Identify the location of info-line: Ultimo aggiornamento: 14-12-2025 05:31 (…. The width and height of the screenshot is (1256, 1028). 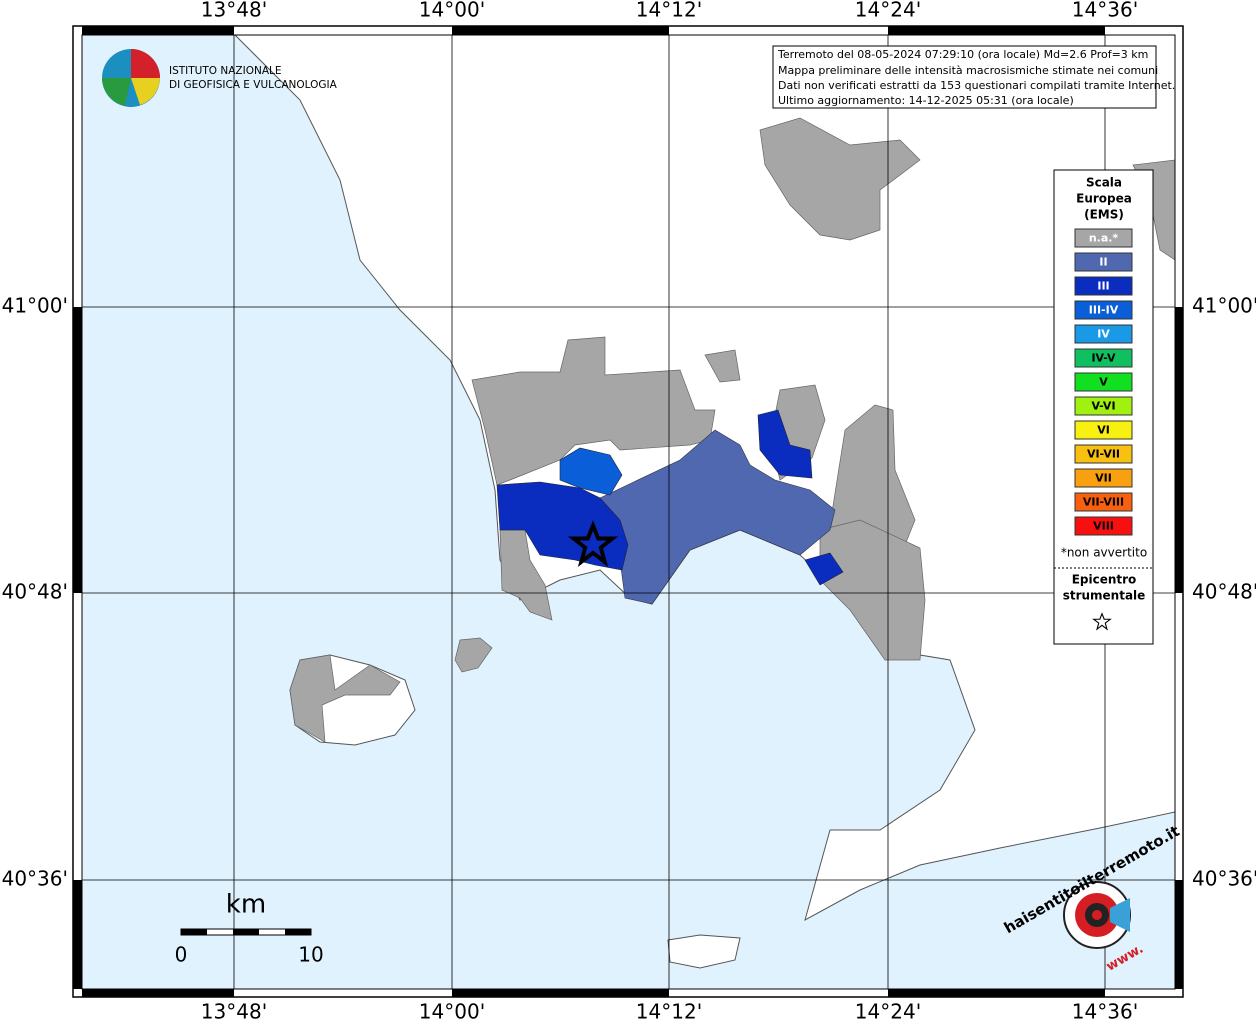
(926, 100).